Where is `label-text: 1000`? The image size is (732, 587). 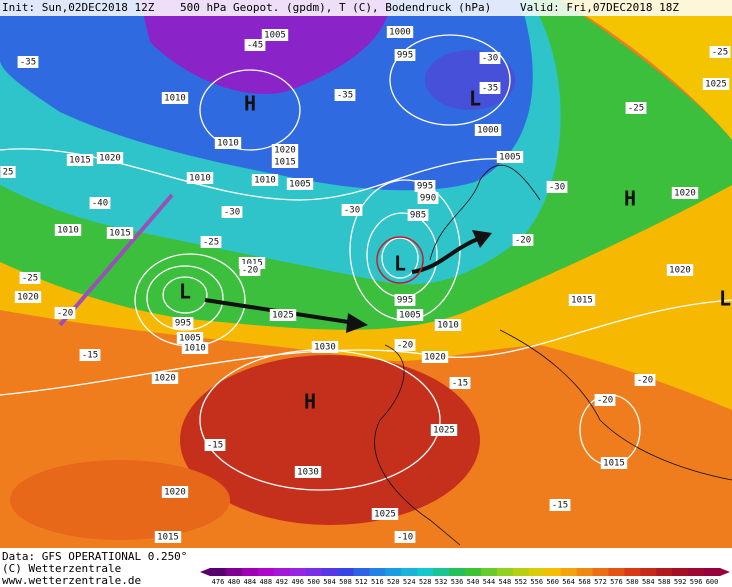
label-text: 1000 is located at coordinates (400, 33).